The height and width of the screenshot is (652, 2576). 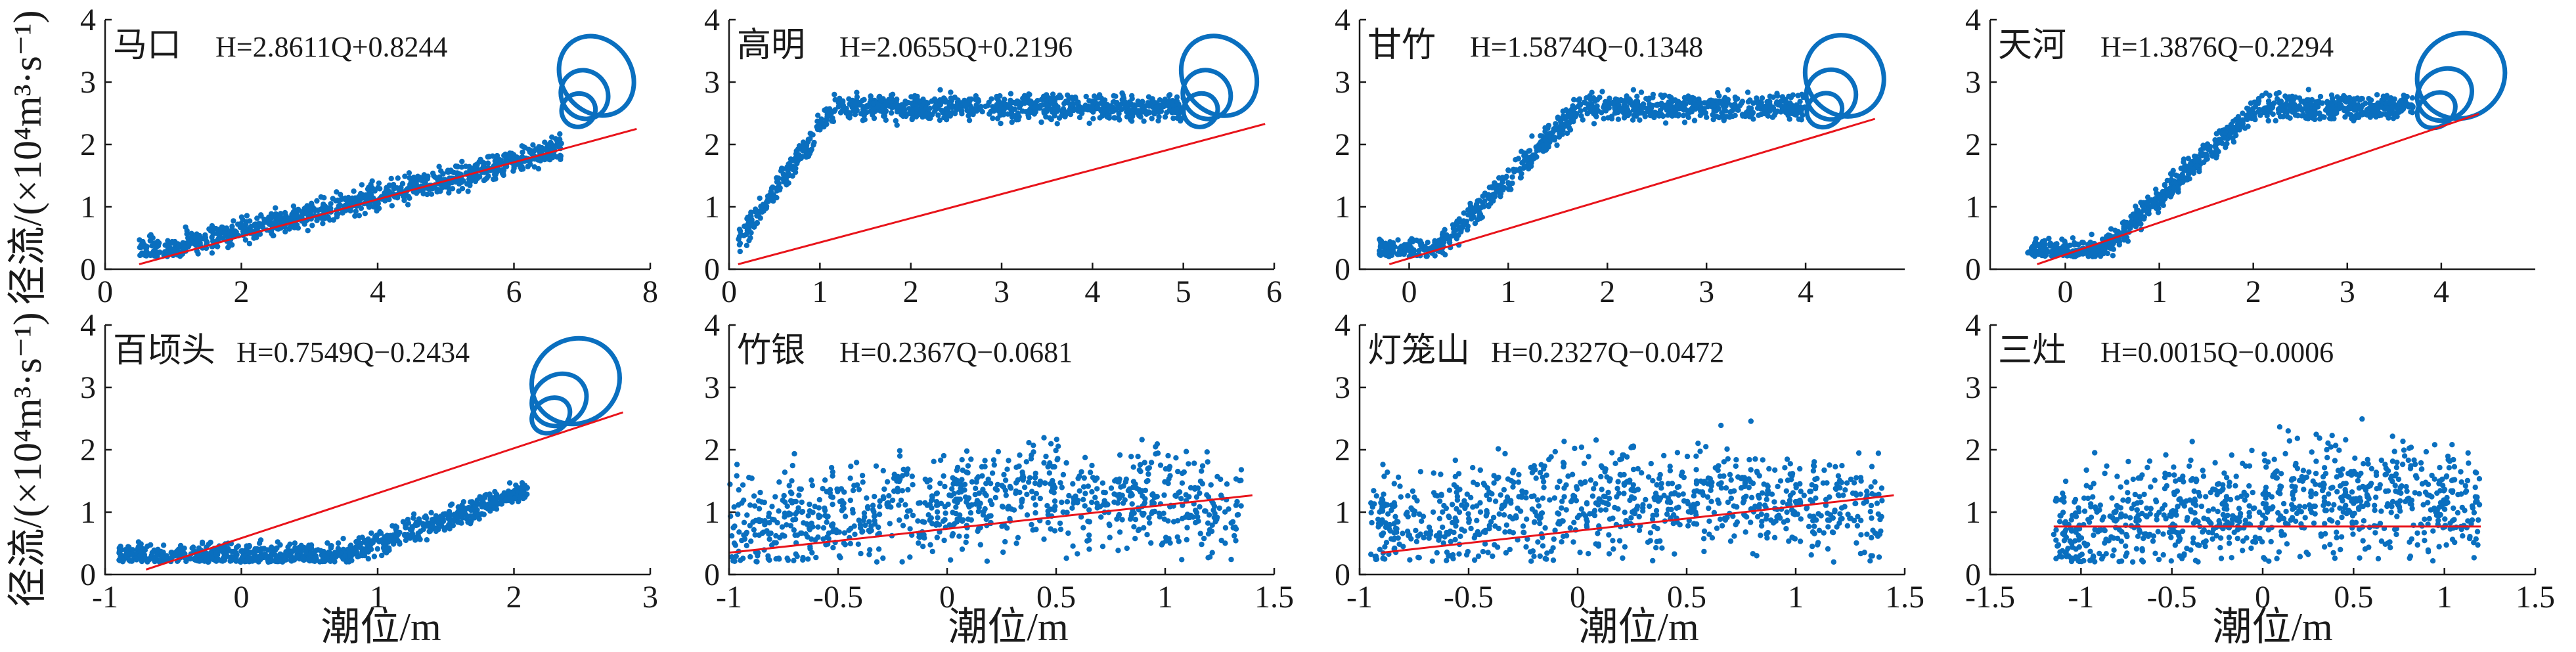 I want to click on x-tick-label: 5, so click(x=1183, y=291).